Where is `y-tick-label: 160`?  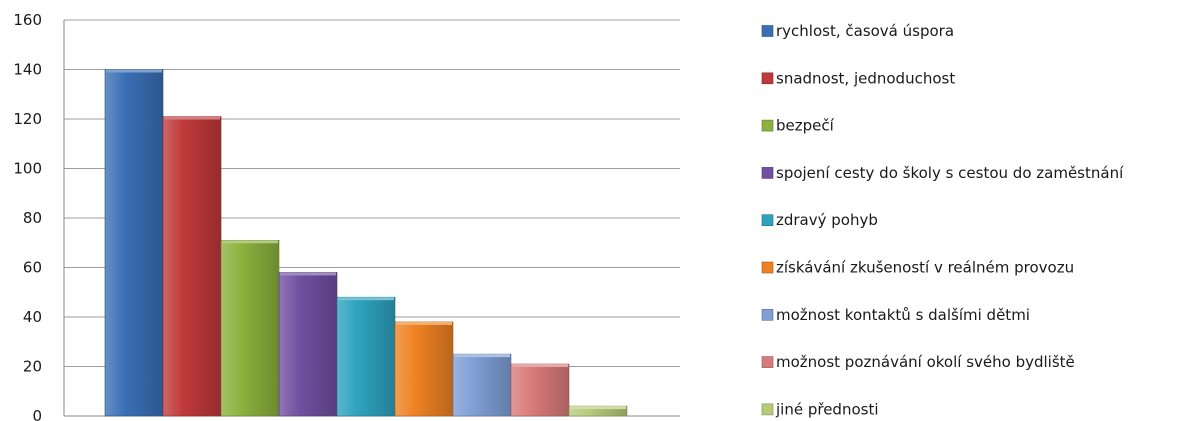
y-tick-label: 160 is located at coordinates (27, 20).